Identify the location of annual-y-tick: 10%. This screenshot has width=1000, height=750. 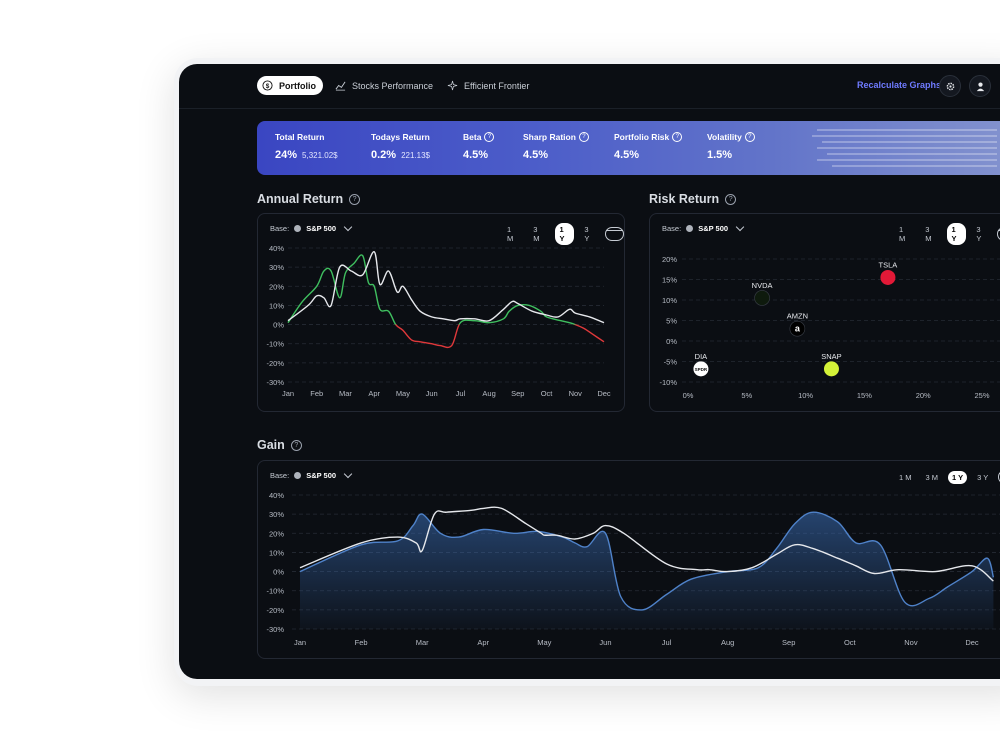
(276, 305).